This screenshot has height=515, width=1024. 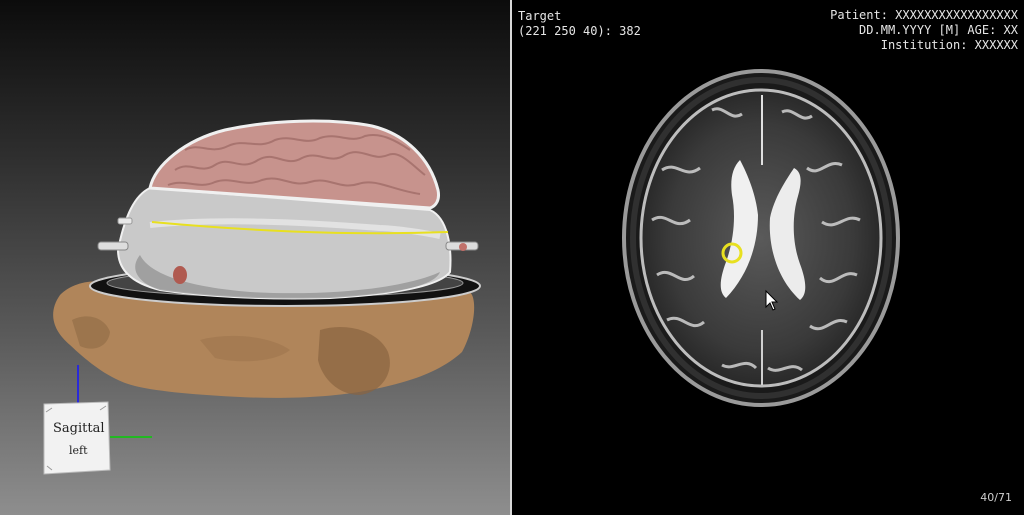 I want to click on brain-gyri, so click(x=296, y=164).